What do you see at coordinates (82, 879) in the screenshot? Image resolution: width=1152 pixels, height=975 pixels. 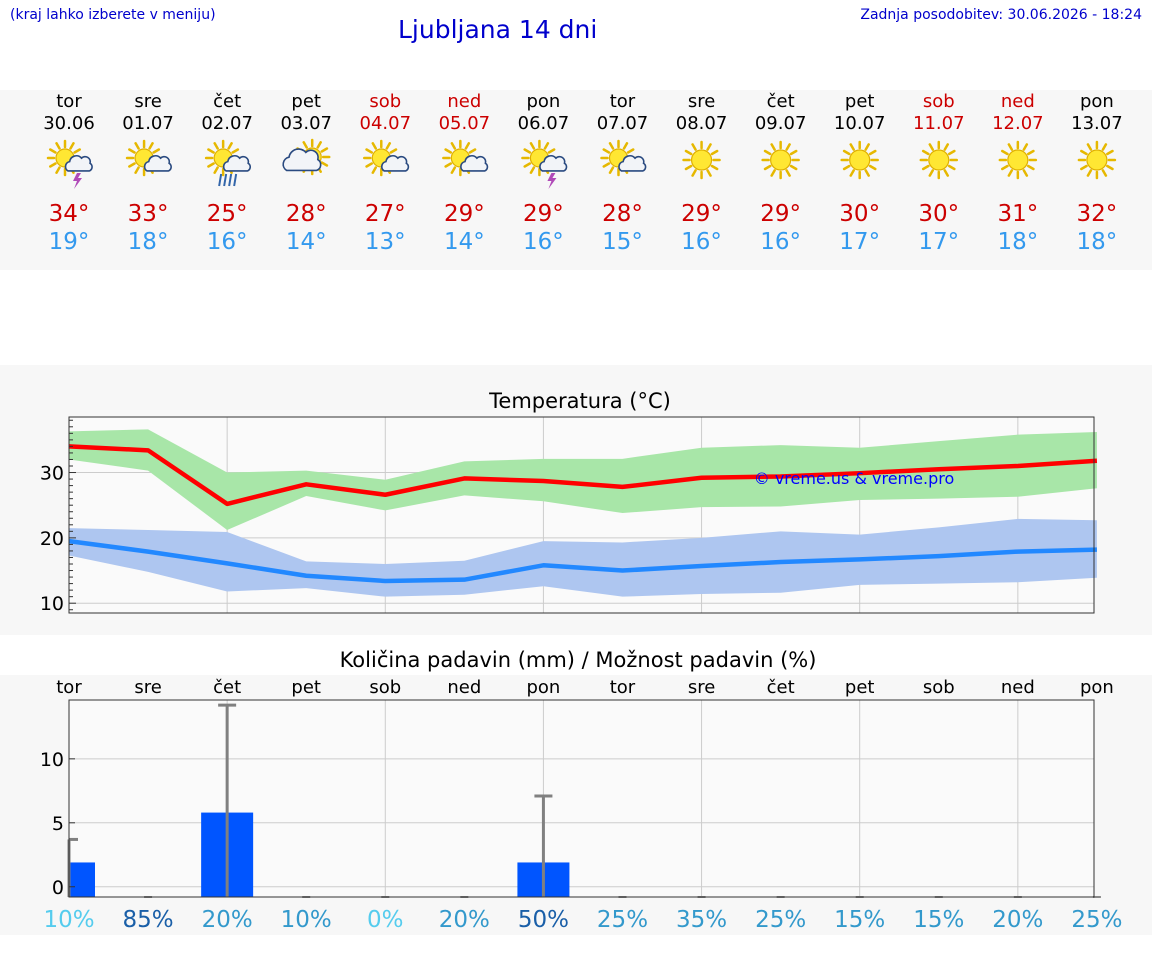 I see `precipitation-bar` at bounding box center [82, 879].